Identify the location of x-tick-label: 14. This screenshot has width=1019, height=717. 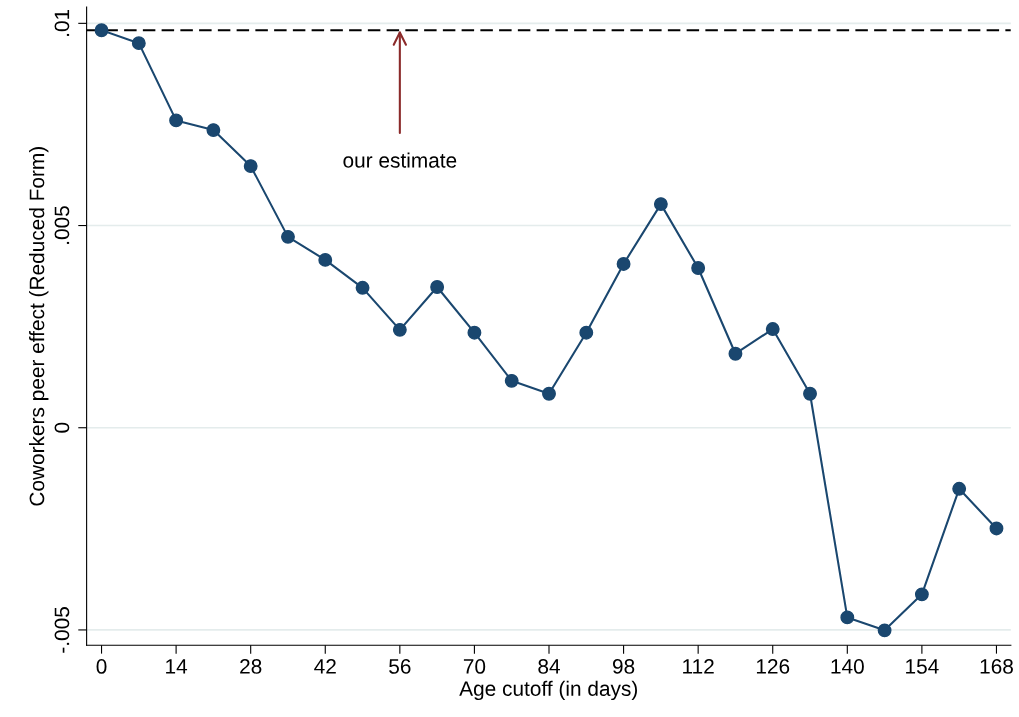
(177, 666).